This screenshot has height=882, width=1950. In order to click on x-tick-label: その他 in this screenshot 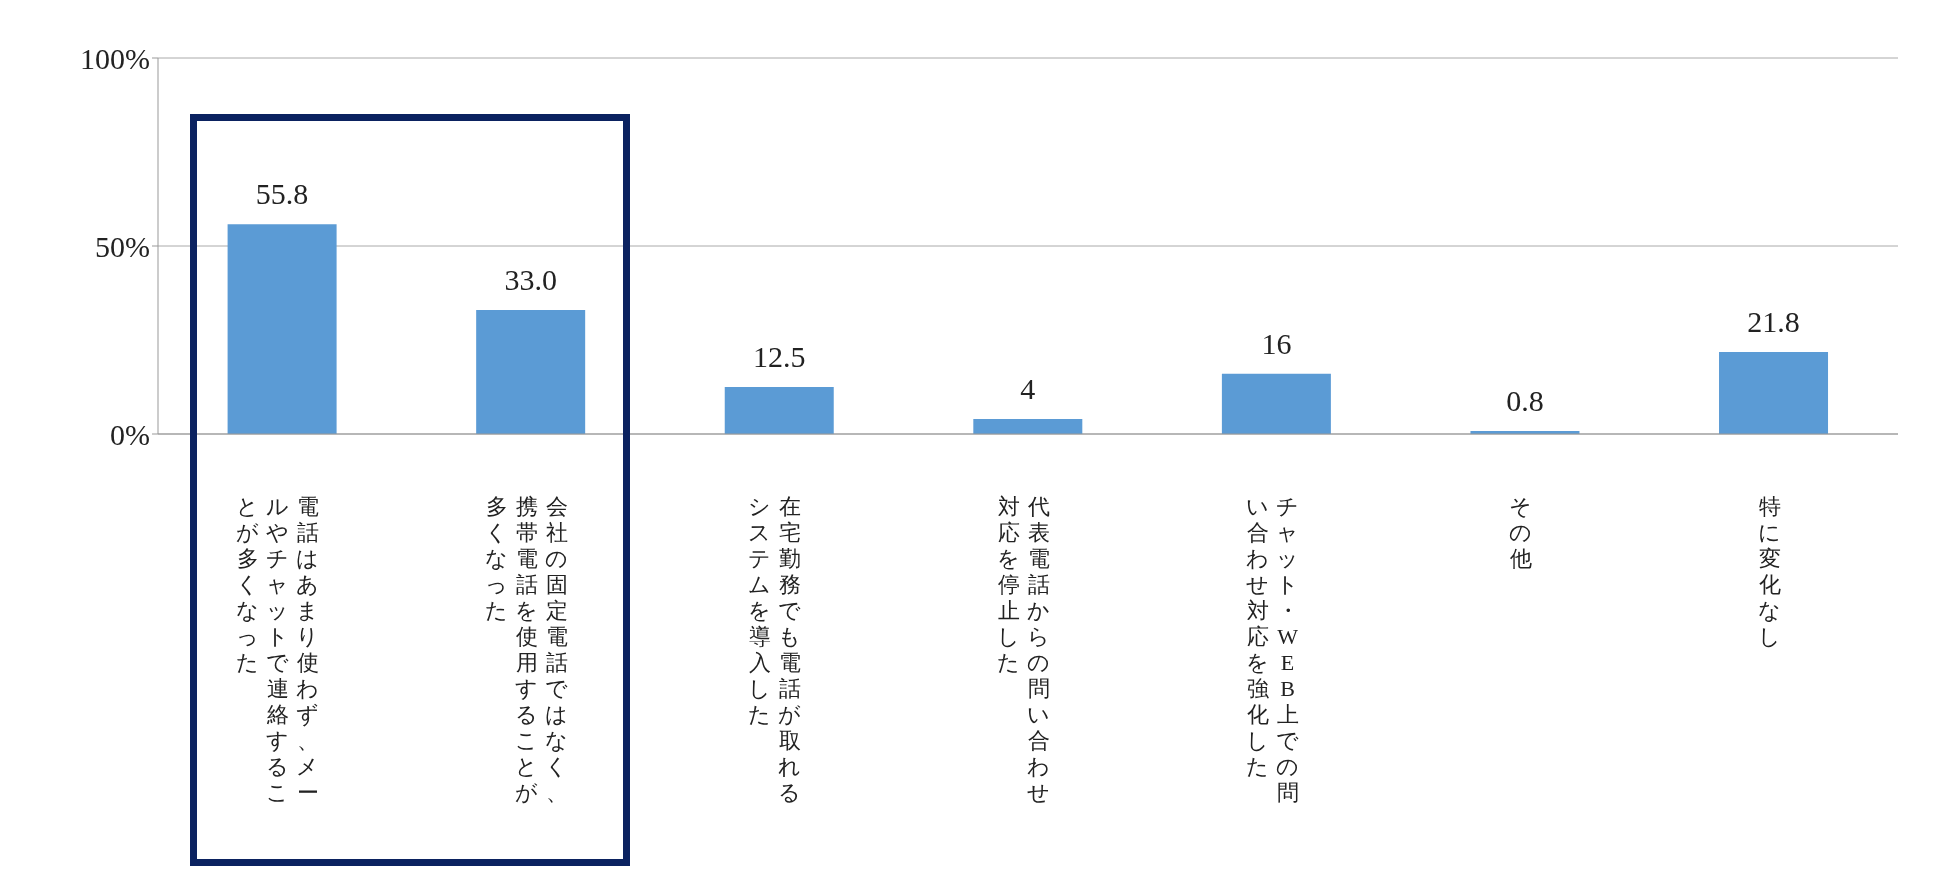, I will do `click(1521, 533)`.